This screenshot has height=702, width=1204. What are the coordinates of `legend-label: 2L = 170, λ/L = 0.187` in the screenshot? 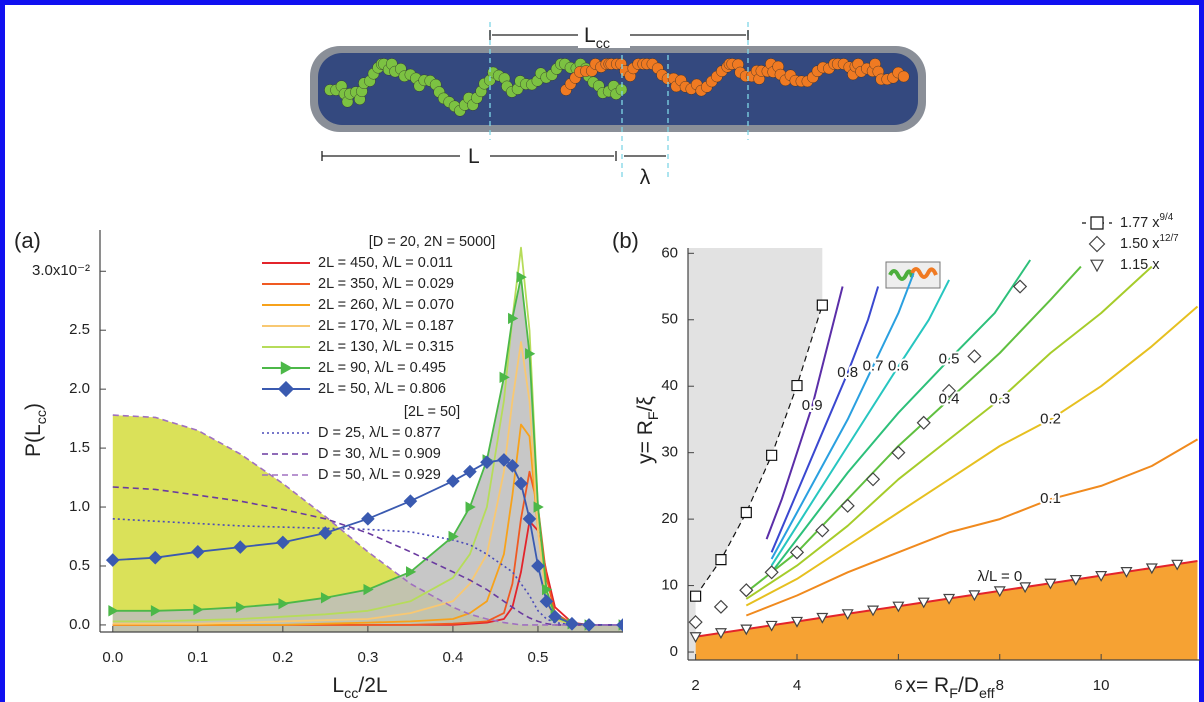 It's located at (386, 326).